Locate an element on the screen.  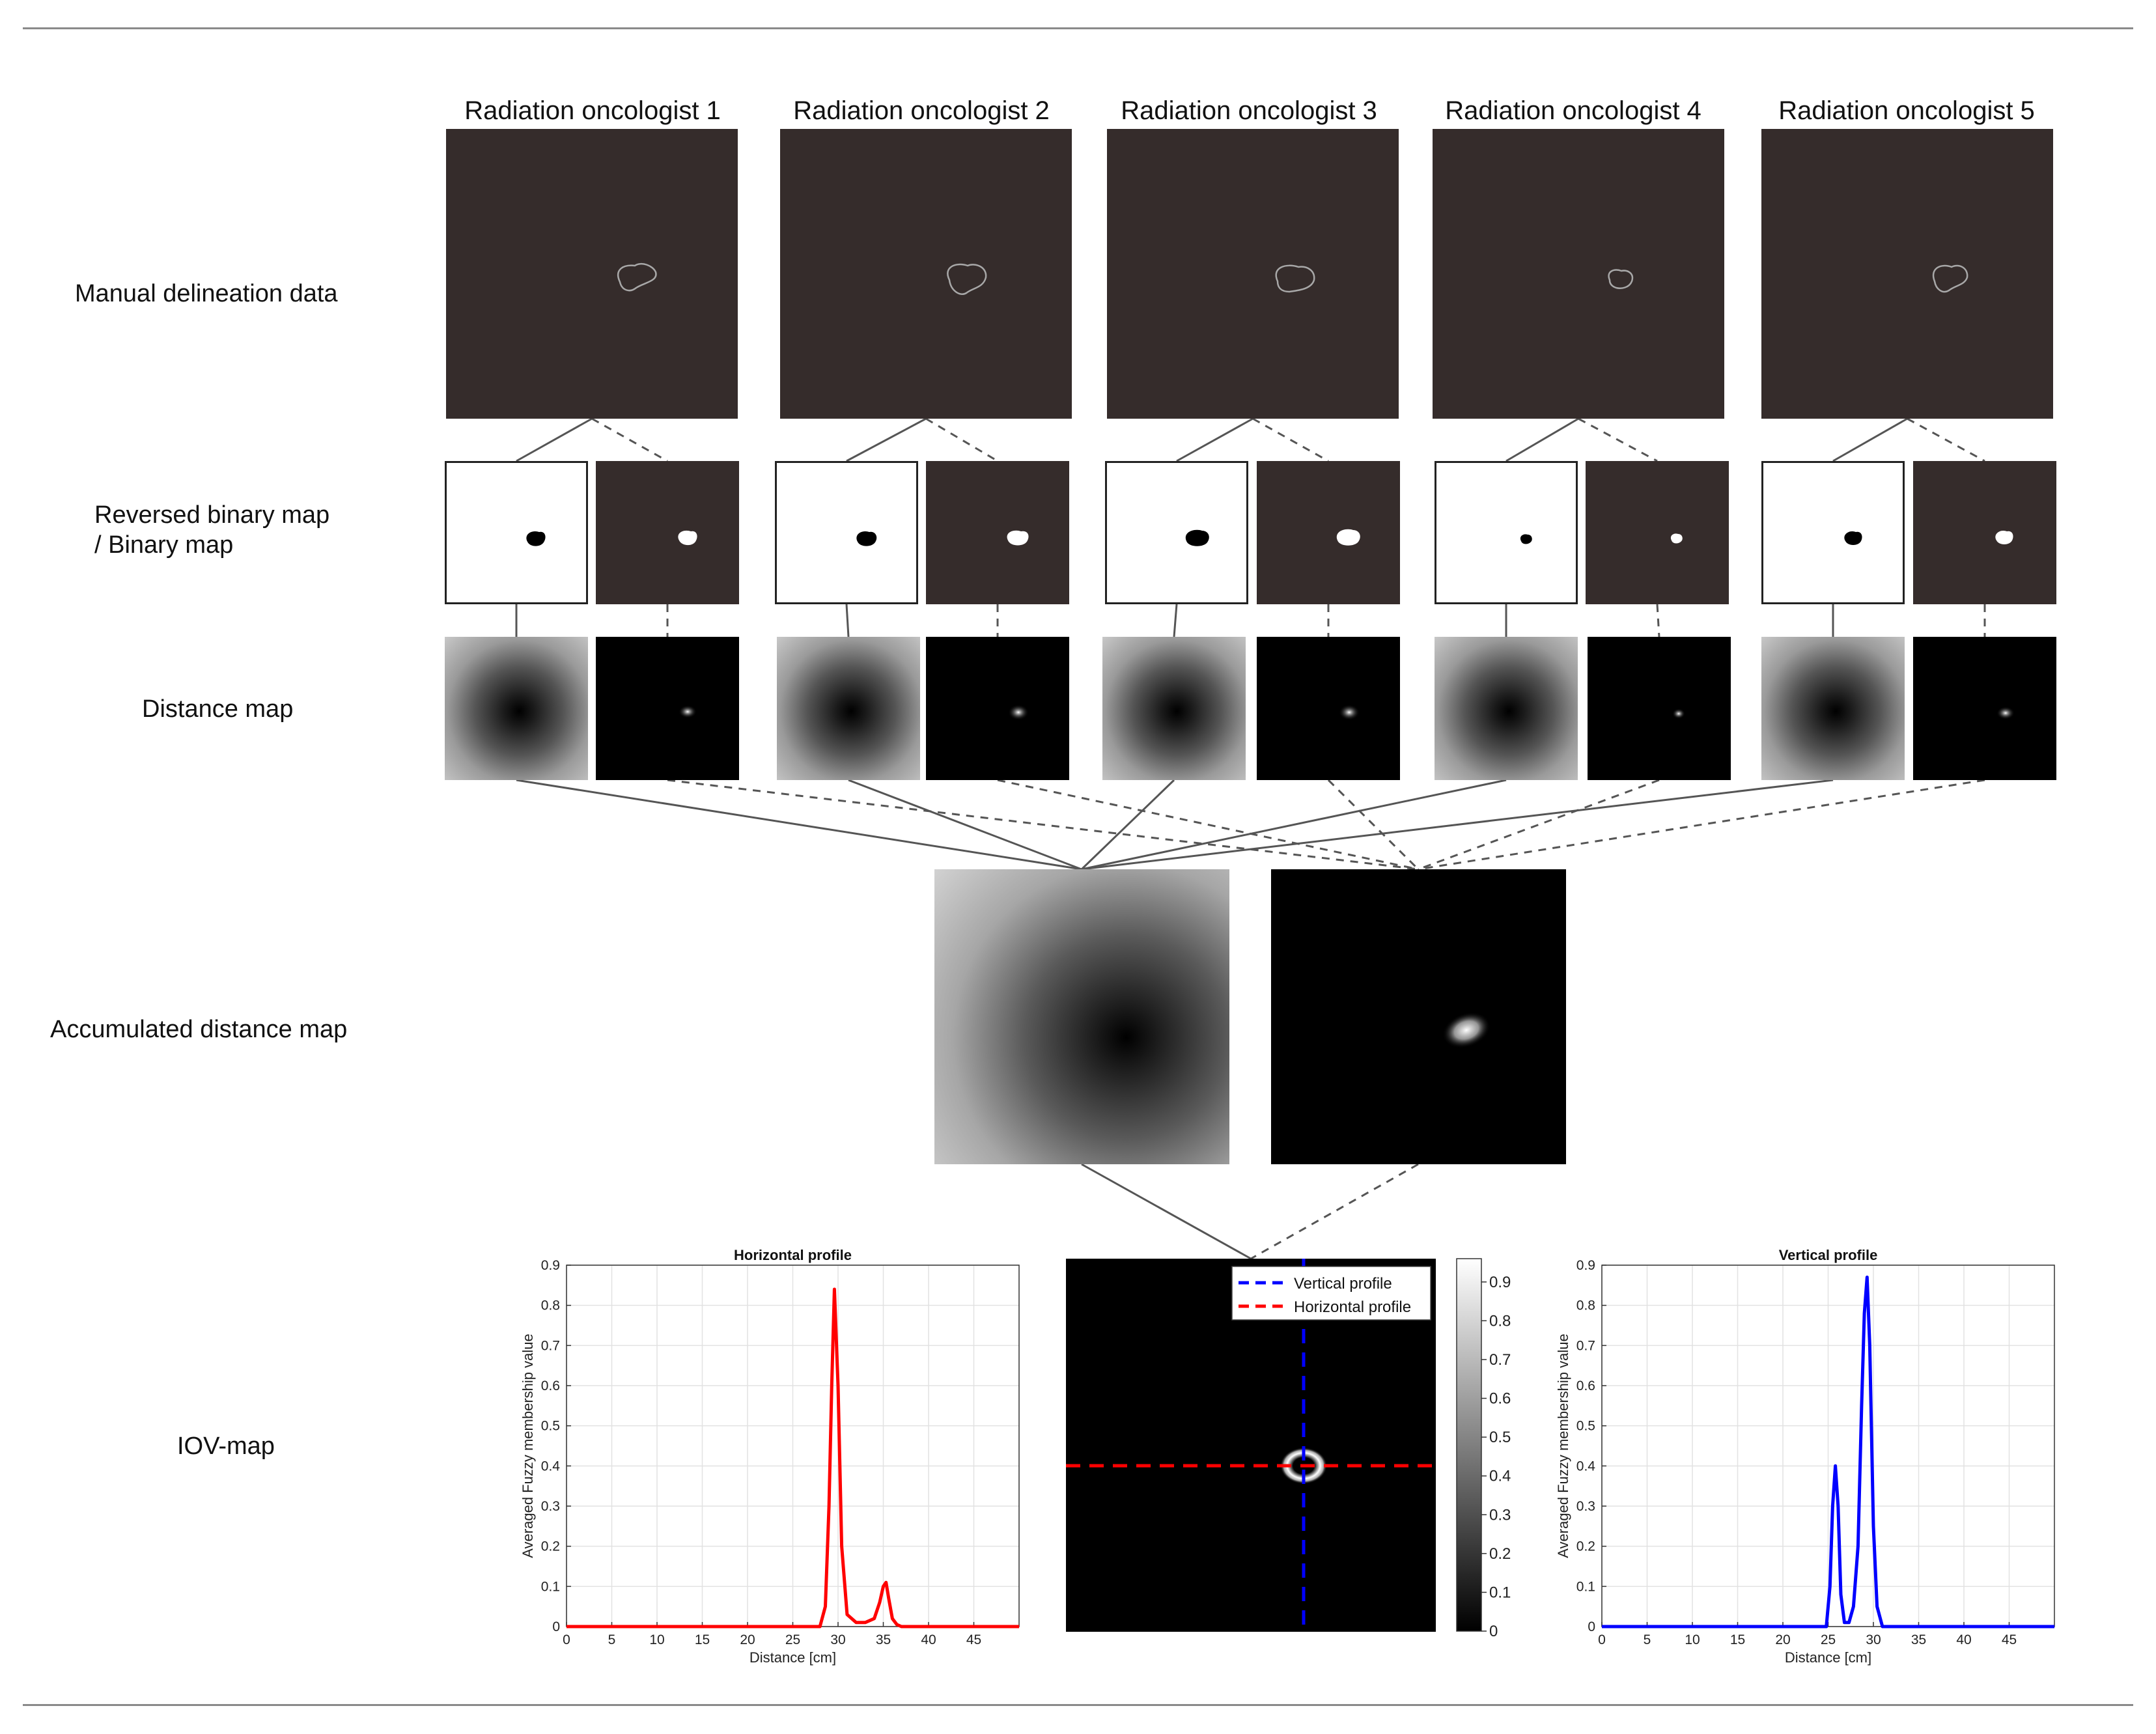
y-tick-label-8: 0.8 is located at coordinates (1585, 1306).